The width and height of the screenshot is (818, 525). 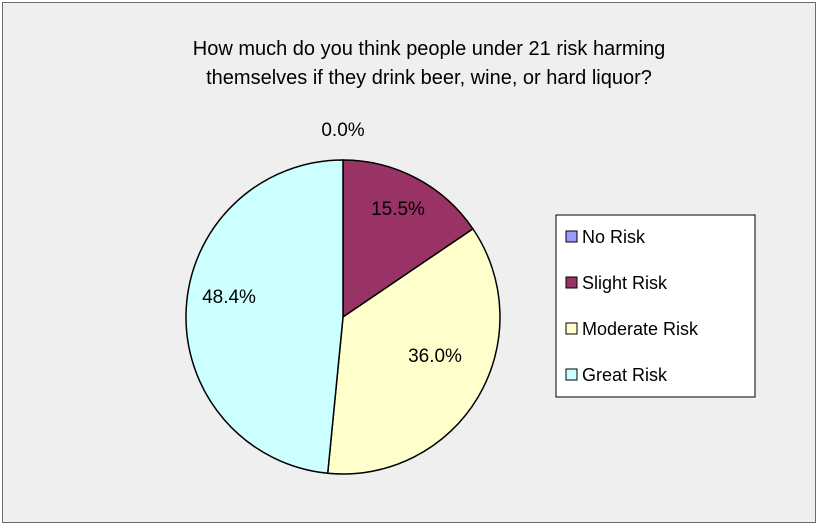 What do you see at coordinates (571, 236) in the screenshot?
I see `legend-swatch-no-risk` at bounding box center [571, 236].